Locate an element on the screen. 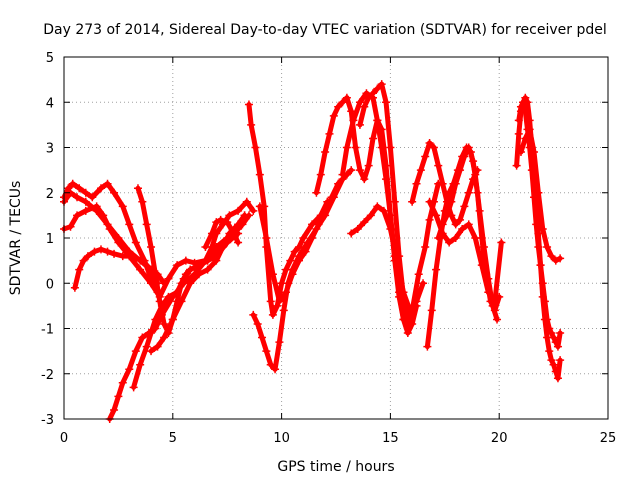 The width and height of the screenshot is (640, 480). y-tick-label: 0 is located at coordinates (50, 284).